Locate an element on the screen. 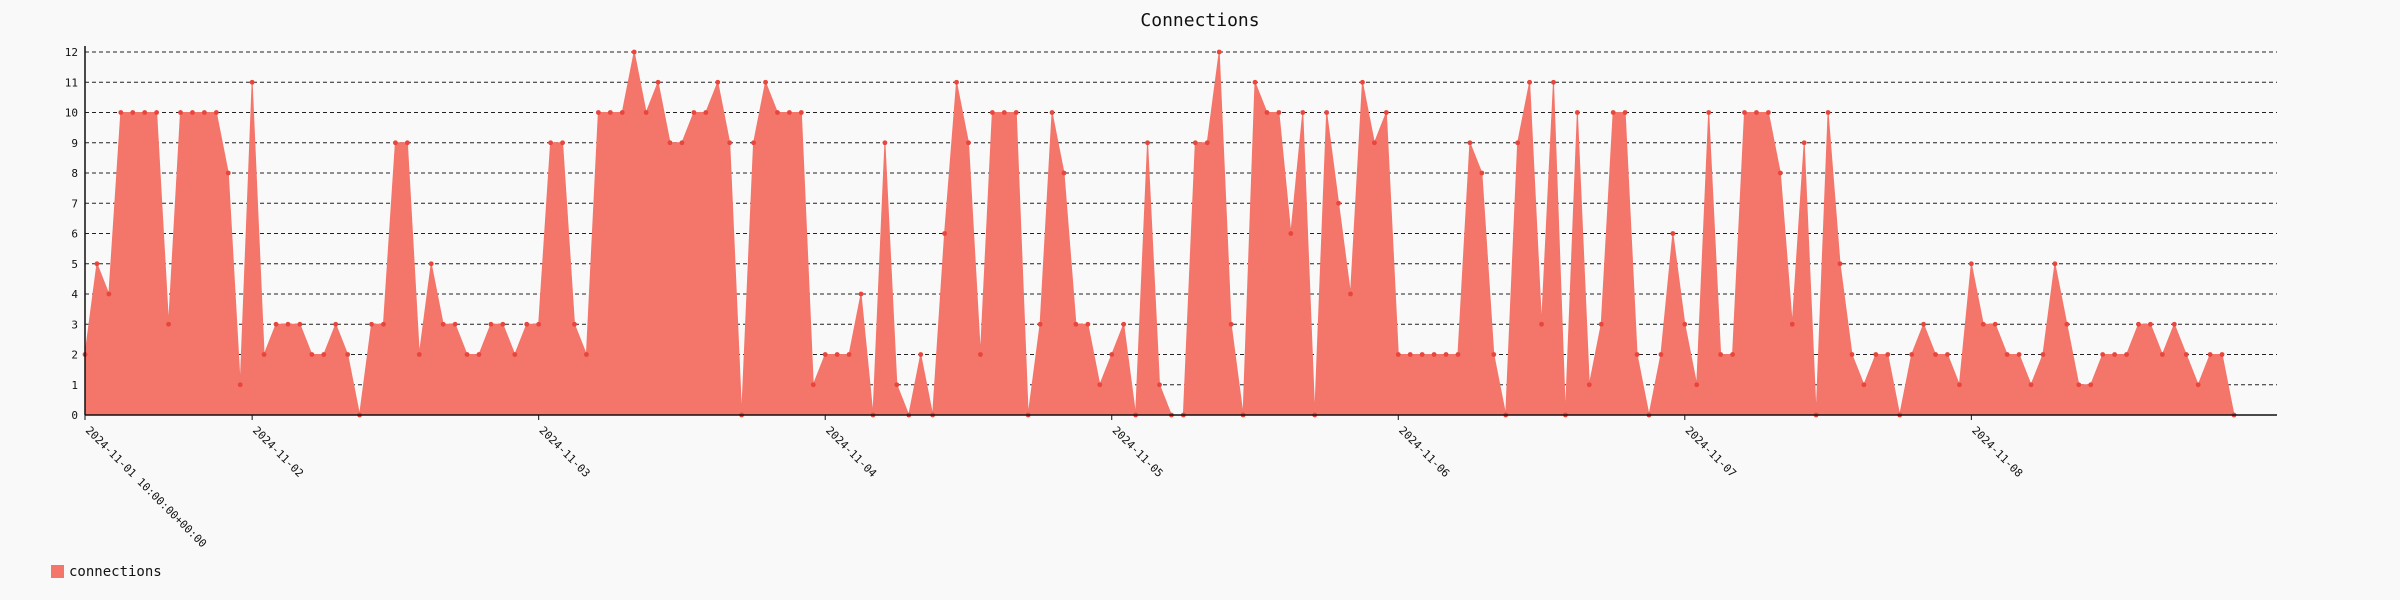 The width and height of the screenshot is (2400, 600). y-tick-label: 1 is located at coordinates (74, 385).